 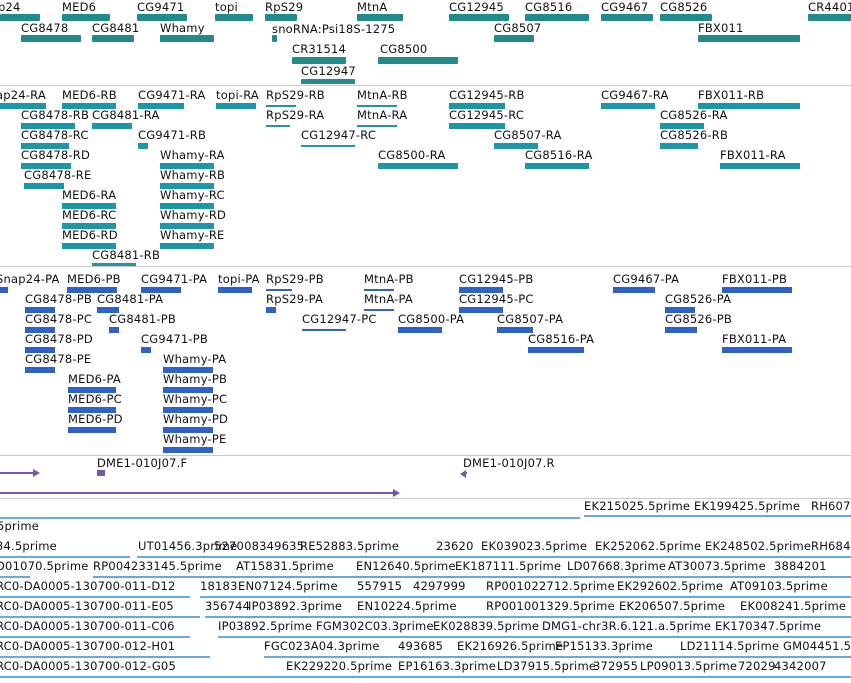 I want to click on feature-label-ek248502-5prime: EK248502.5prime, so click(x=758, y=546).